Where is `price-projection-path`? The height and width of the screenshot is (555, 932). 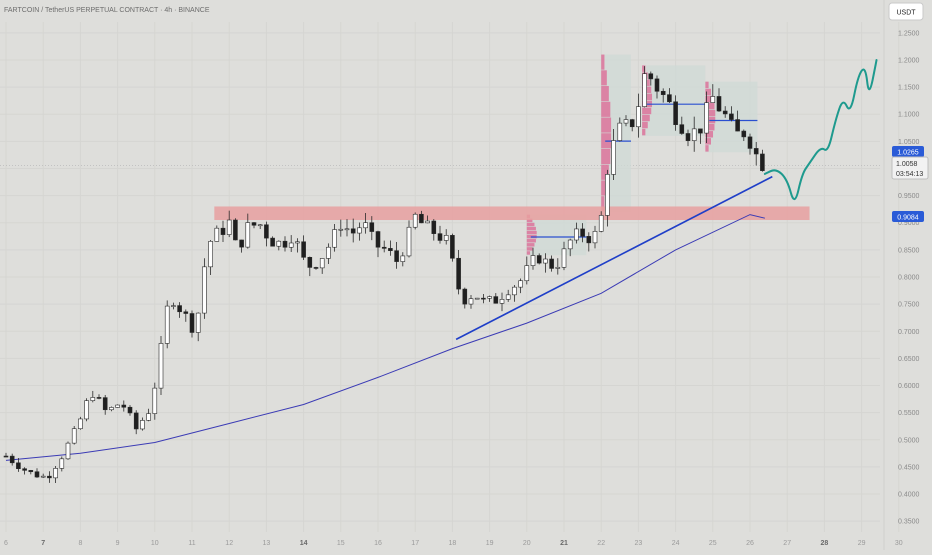
price-projection-path is located at coordinates (820, 130).